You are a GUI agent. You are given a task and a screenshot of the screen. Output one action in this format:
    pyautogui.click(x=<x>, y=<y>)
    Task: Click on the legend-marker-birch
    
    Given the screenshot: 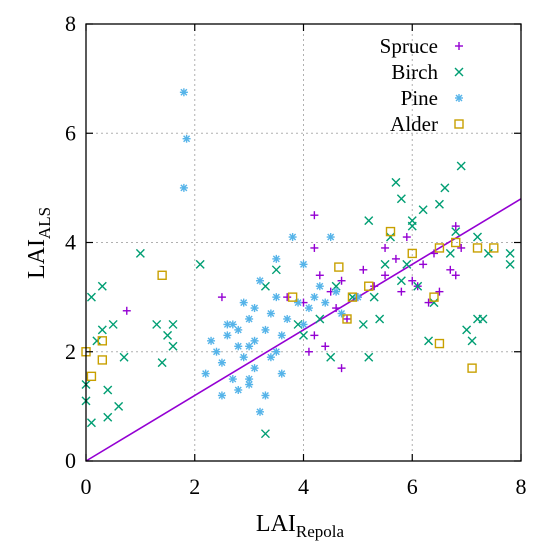 What is the action you would take?
    pyautogui.click(x=459, y=72)
    